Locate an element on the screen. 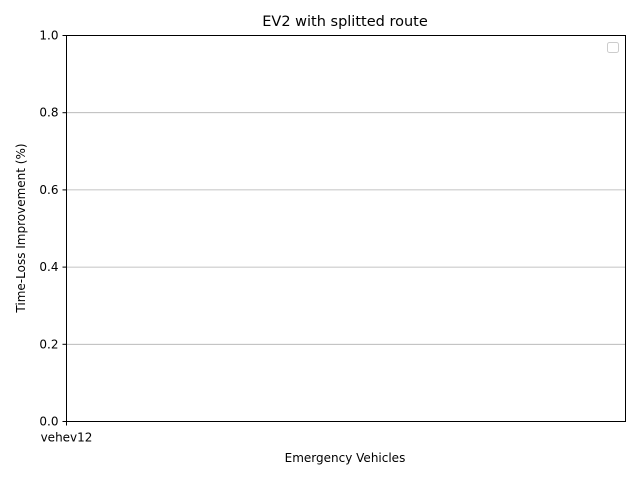 The height and width of the screenshot is (480, 640). y-tick-label: 0.6 is located at coordinates (48, 190).